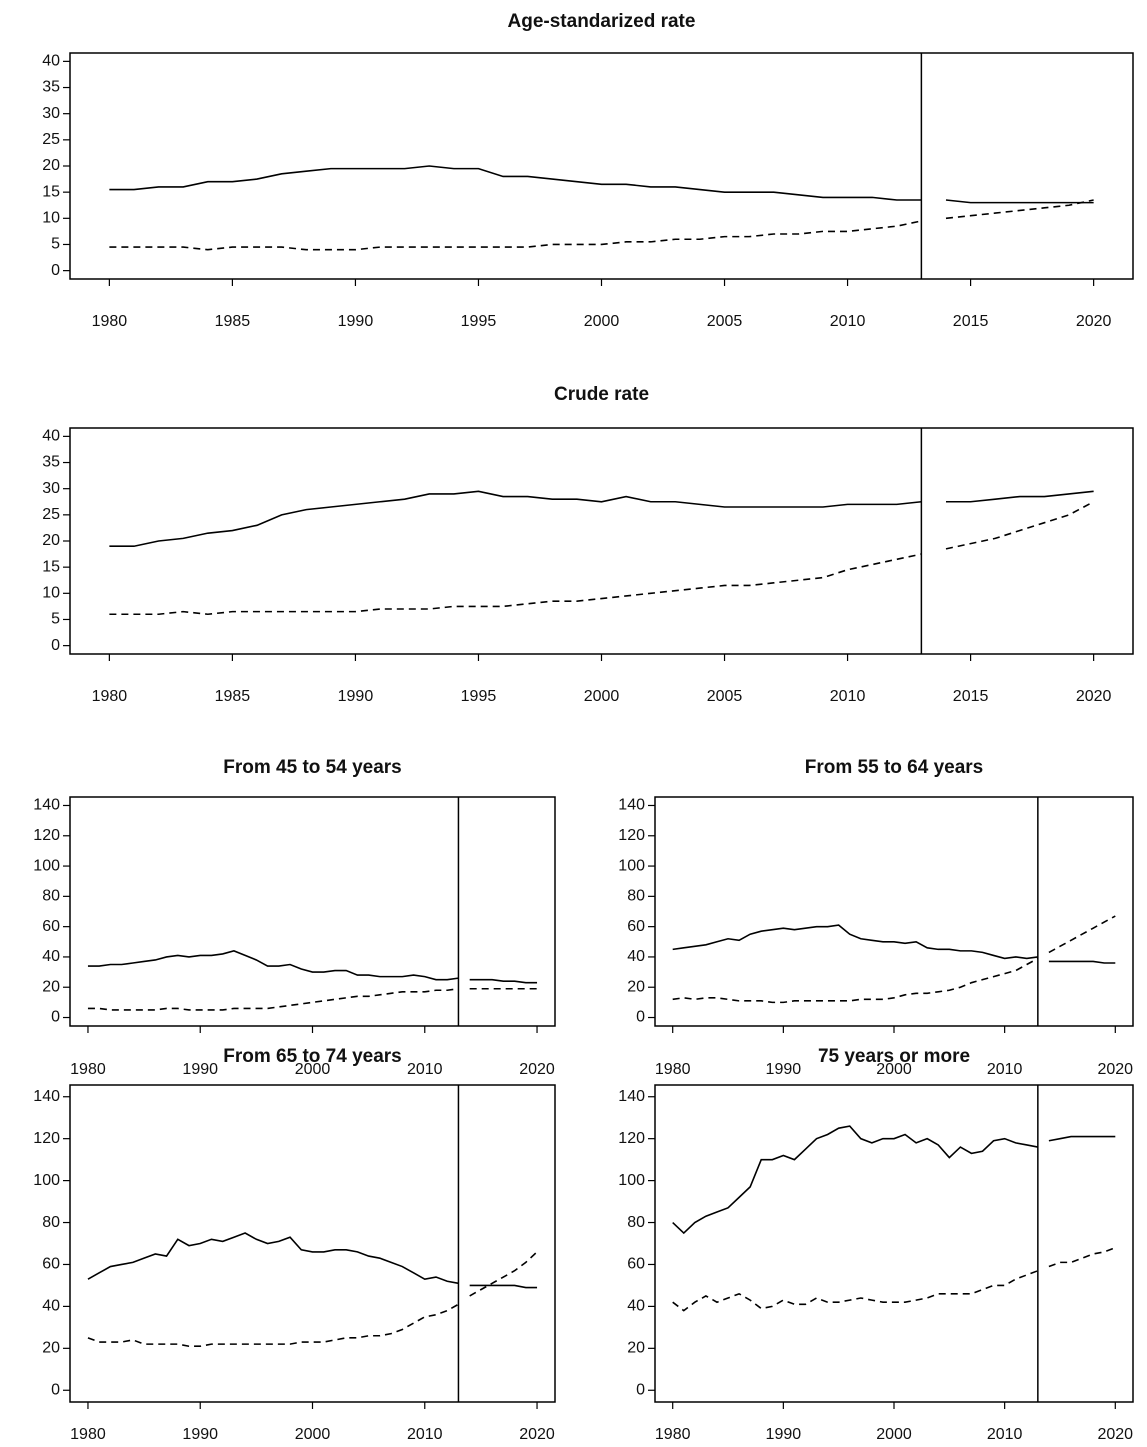  Describe the element at coordinates (971, 321) in the screenshot. I see `x-tick-label: 2015` at that location.